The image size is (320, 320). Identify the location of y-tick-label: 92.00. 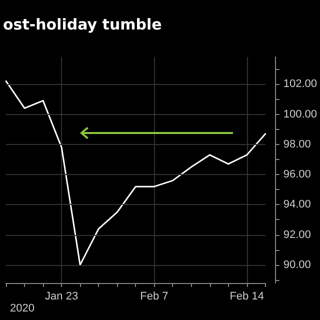
(297, 234).